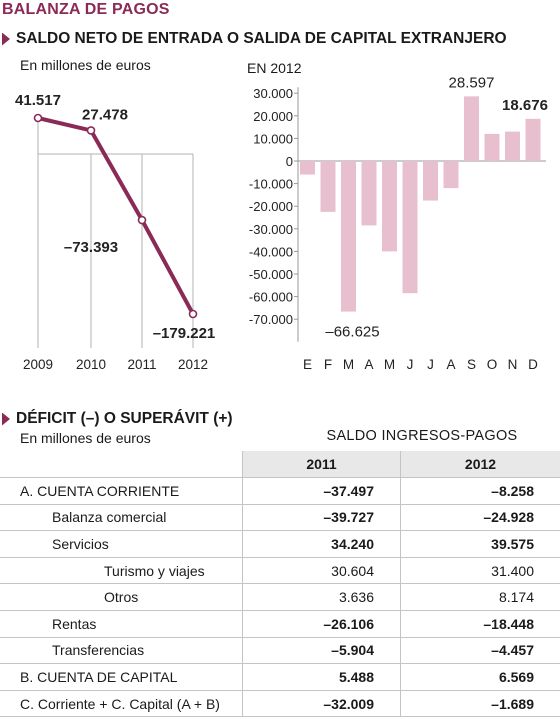 Image resolution: width=560 pixels, height=719 pixels. I want to click on cell-2012: –1.689, so click(480, 704).